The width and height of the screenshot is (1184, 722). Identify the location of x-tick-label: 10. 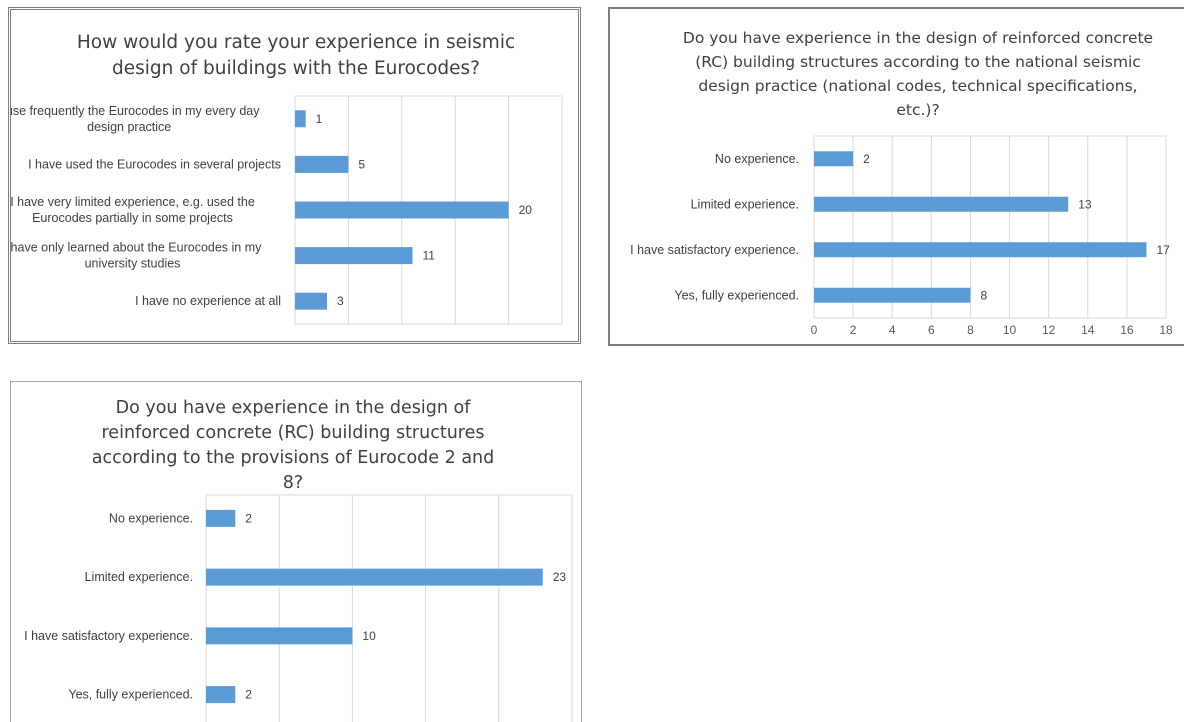
(1010, 330).